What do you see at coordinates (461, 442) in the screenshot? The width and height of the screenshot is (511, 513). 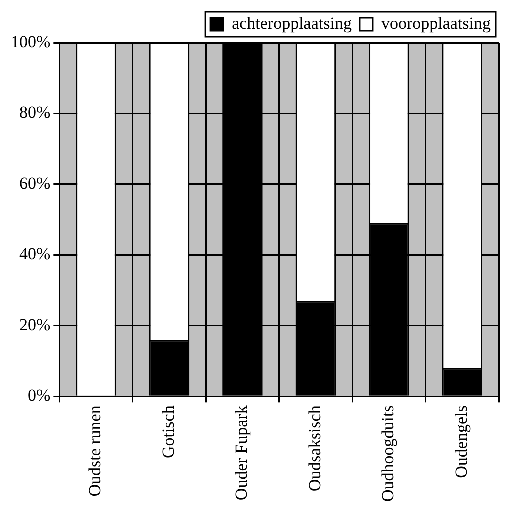 I see `x-tick-label: Oudengels` at bounding box center [461, 442].